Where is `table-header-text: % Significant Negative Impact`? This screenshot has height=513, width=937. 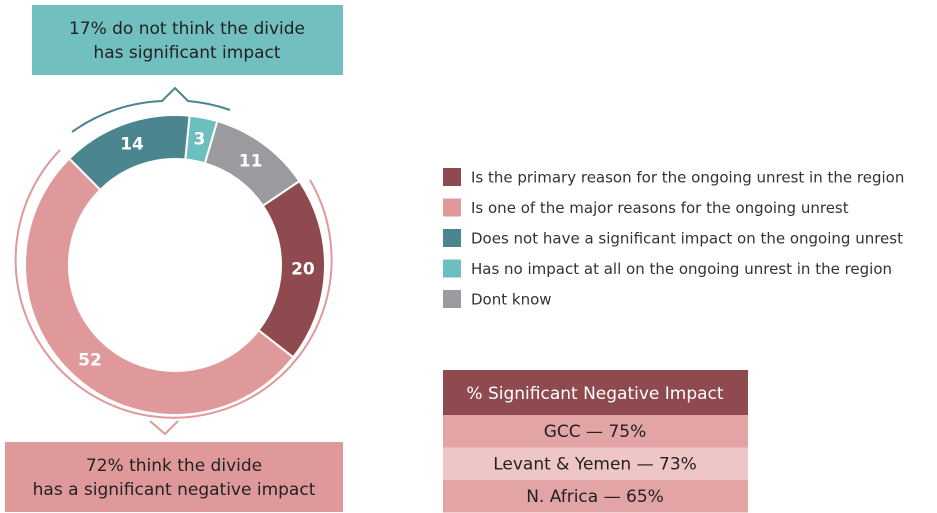 table-header-text: % Significant Negative Impact is located at coordinates (595, 394).